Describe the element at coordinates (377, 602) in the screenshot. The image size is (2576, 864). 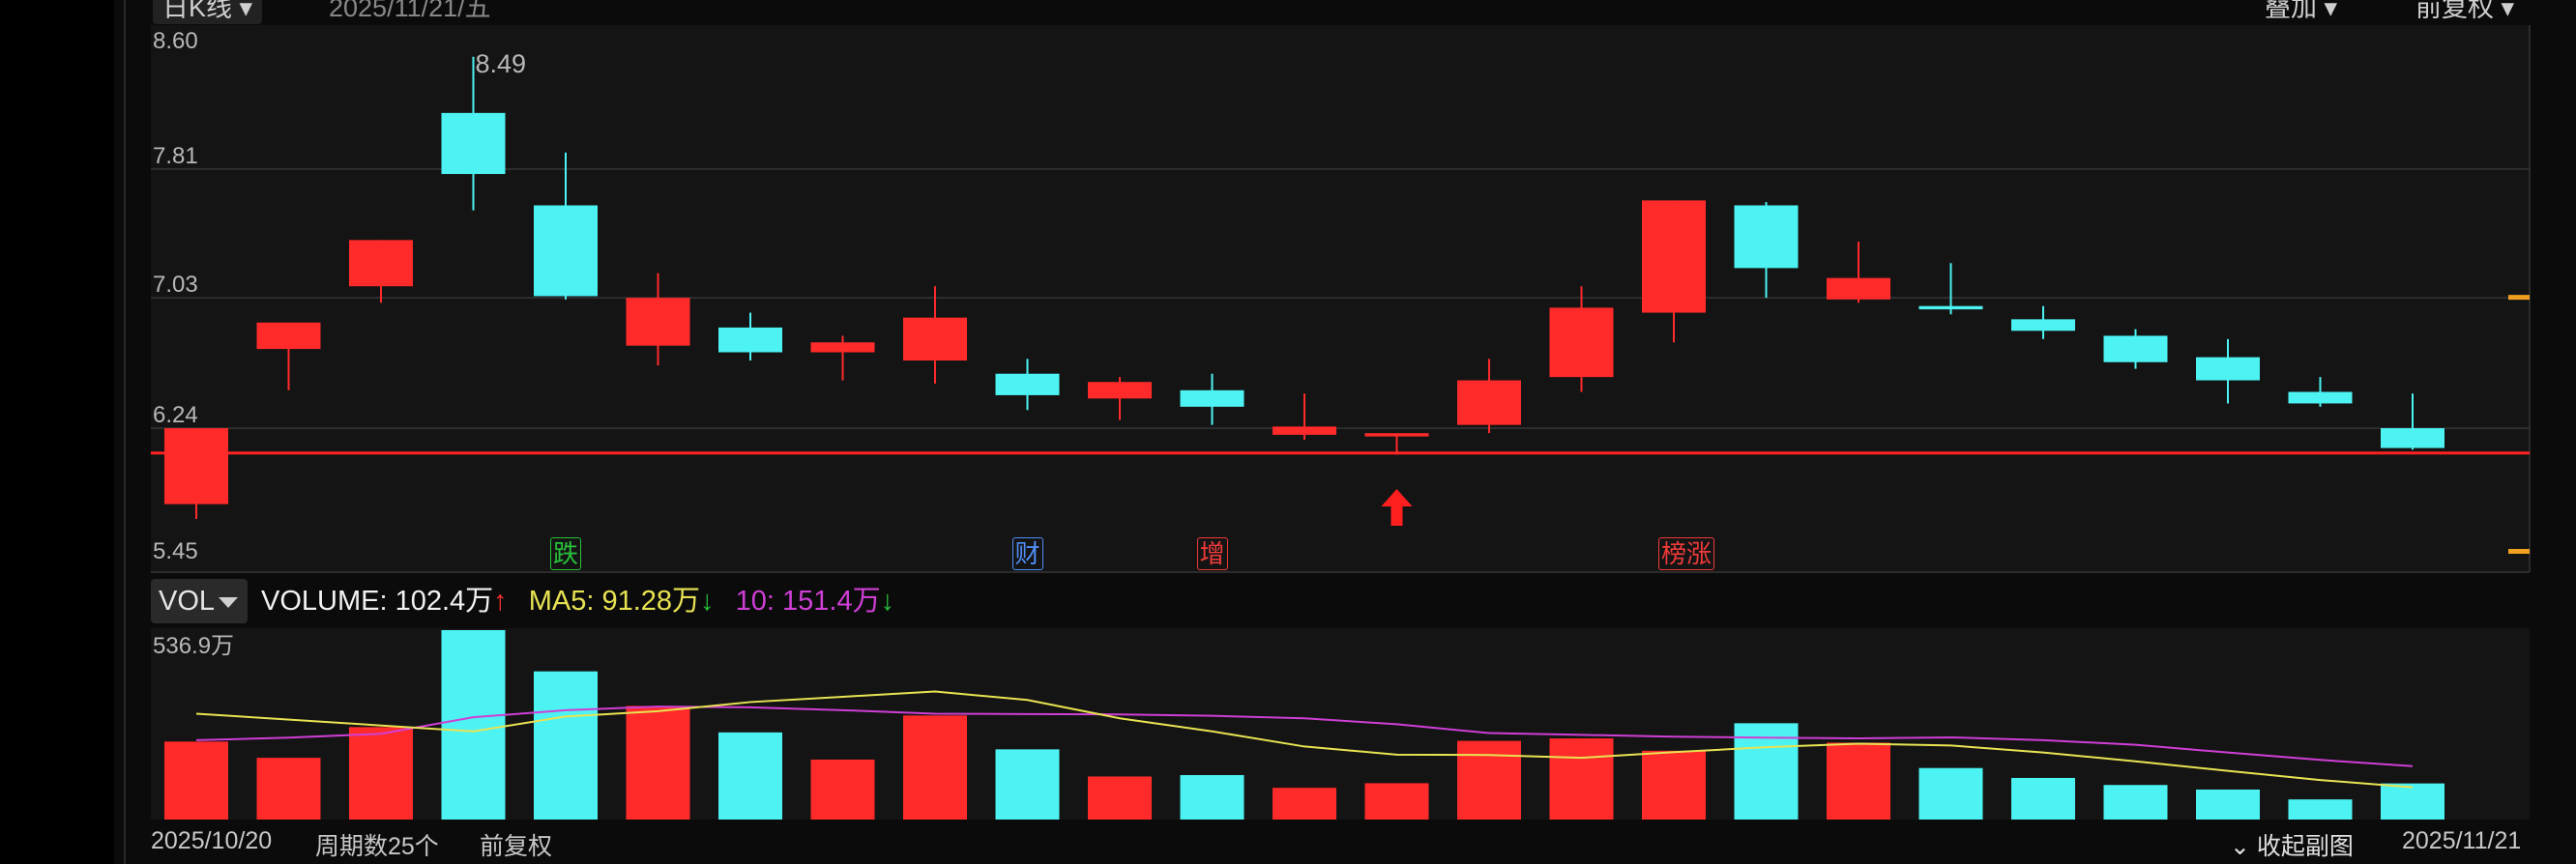
I see `volume-value: VOLUME: 102.4万` at that location.